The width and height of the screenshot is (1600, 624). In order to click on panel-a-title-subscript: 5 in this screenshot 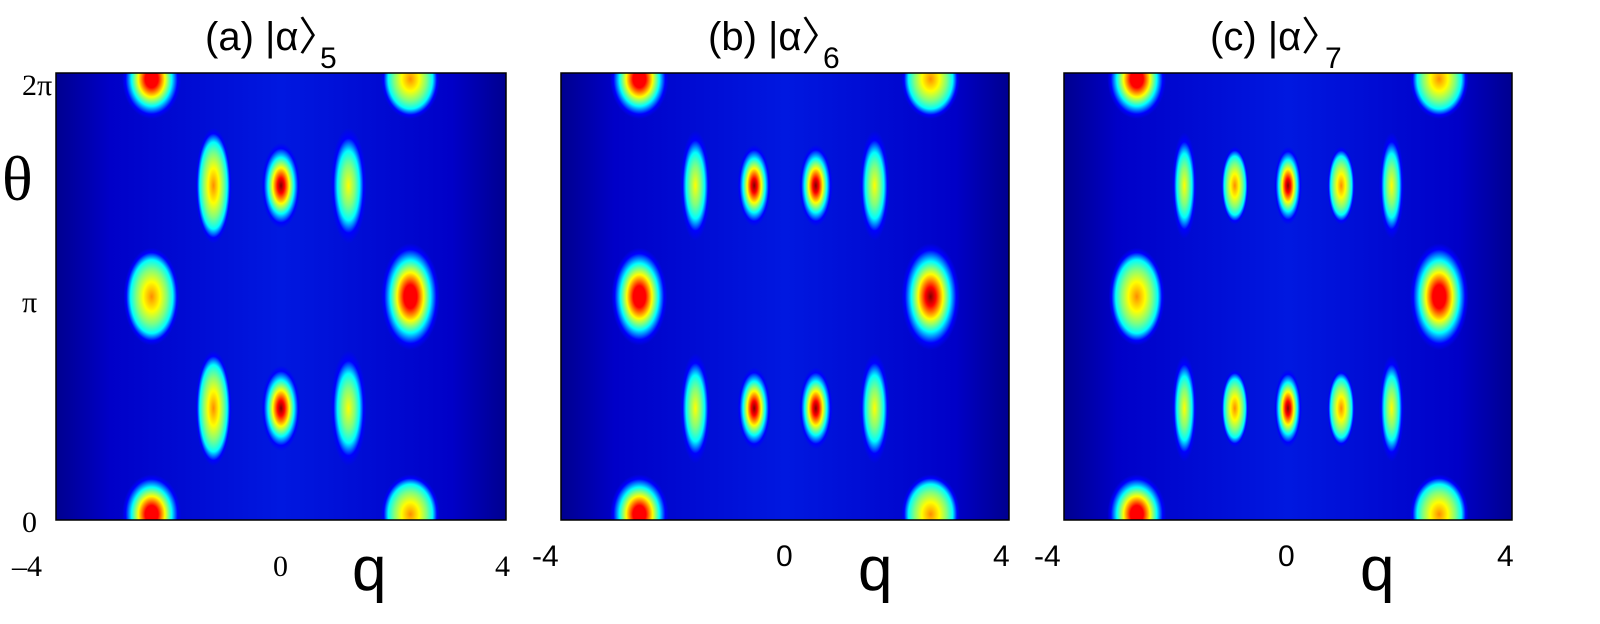, I will do `click(328, 58)`.